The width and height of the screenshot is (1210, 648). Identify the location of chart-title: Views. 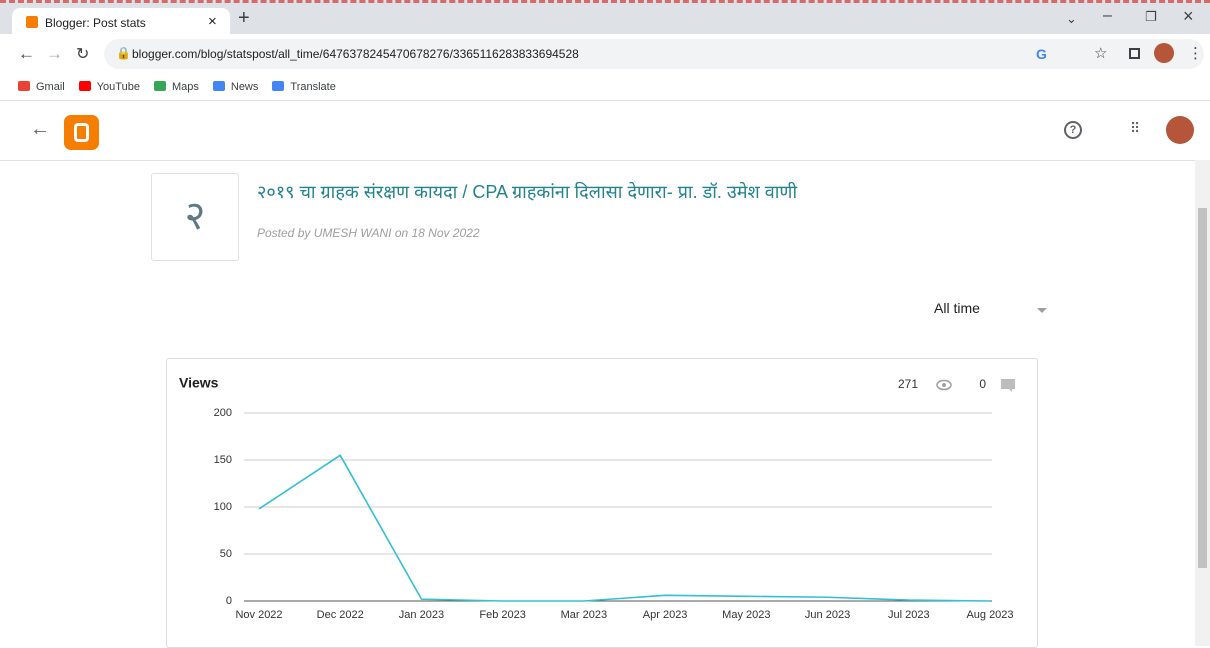
(199, 383).